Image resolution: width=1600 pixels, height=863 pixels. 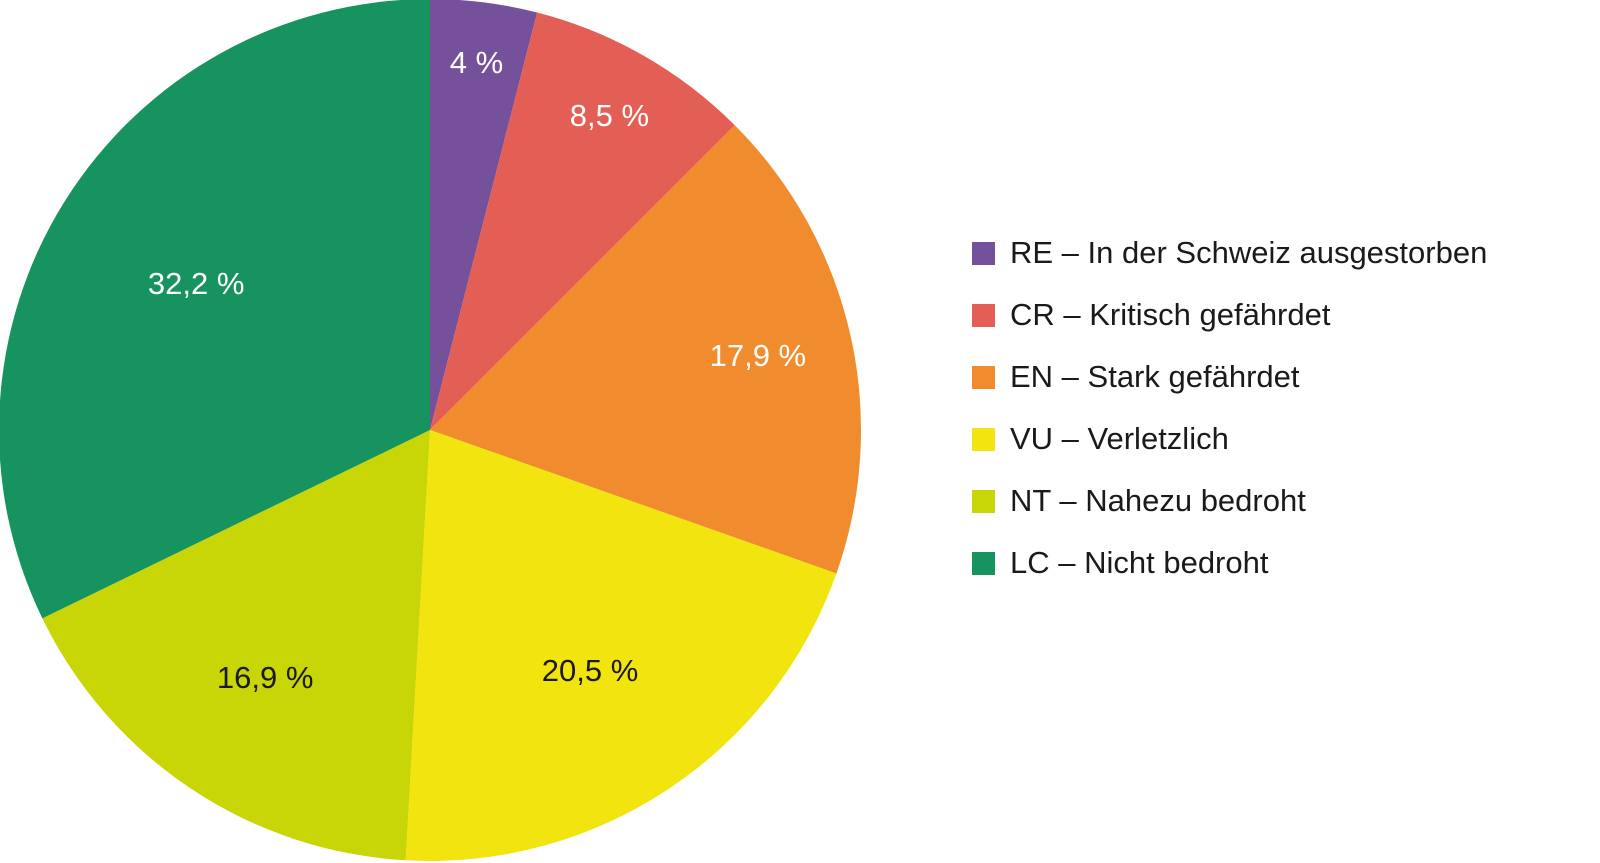 What do you see at coordinates (265, 677) in the screenshot?
I see `slice-value-label-nt: 16,9 %` at bounding box center [265, 677].